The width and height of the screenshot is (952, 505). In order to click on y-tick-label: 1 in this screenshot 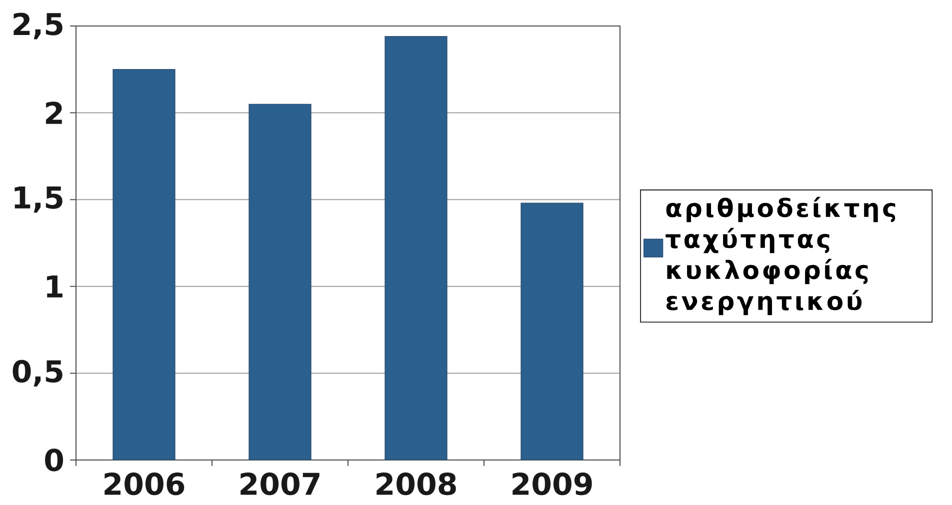, I will do `click(54, 286)`.